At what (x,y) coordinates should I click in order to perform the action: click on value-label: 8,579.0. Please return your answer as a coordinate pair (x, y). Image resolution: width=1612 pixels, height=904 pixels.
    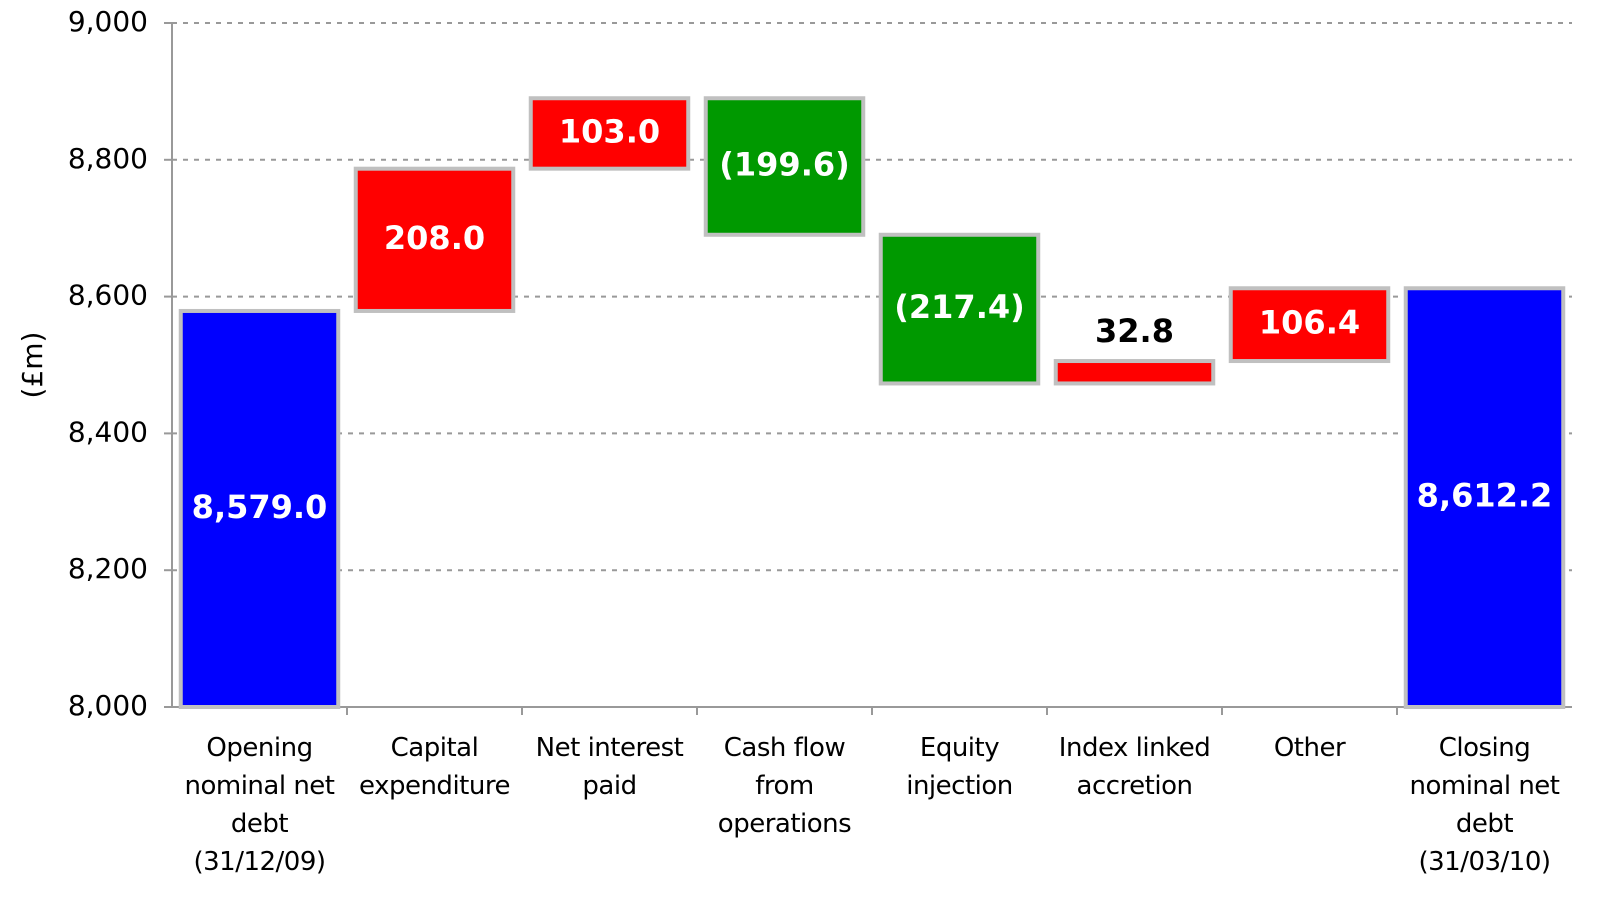
    Looking at the image, I should click on (260, 507).